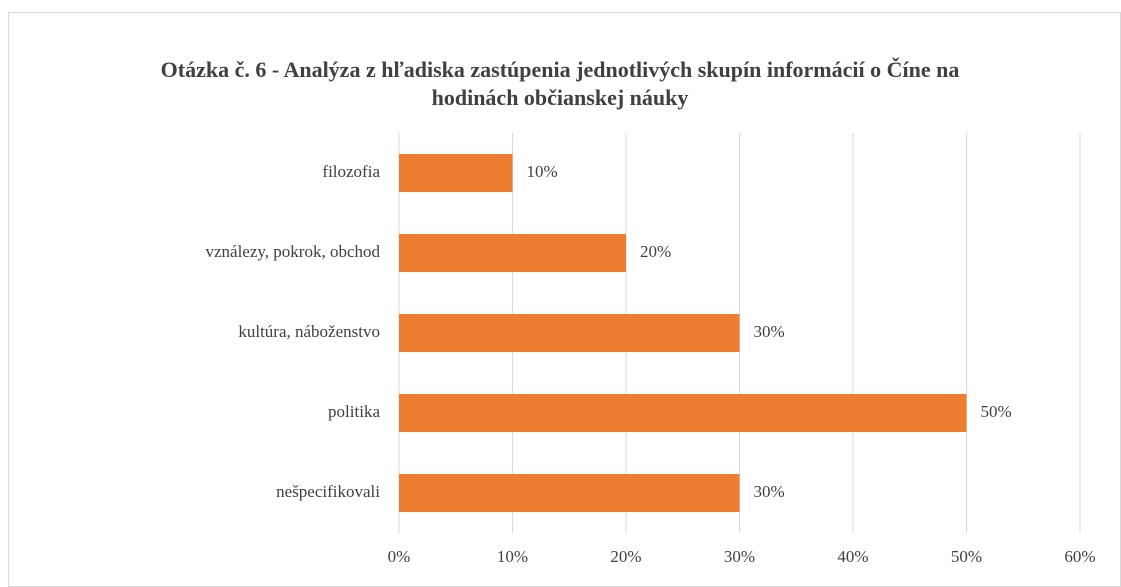 This screenshot has height=587, width=1121. Describe the element at coordinates (852, 556) in the screenshot. I see `x-tick-label: 40%` at that location.